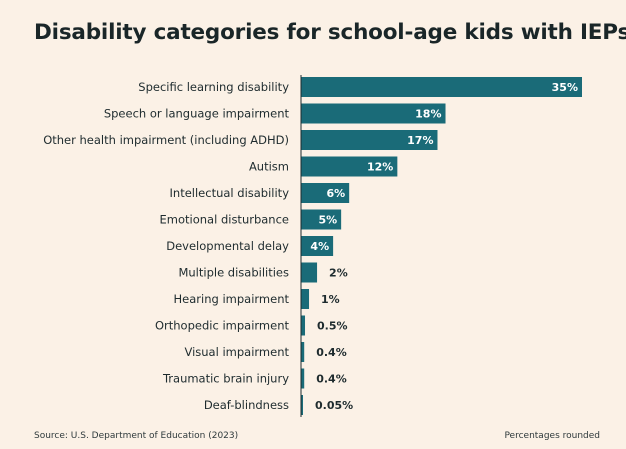 Image resolution: width=626 pixels, height=449 pixels. I want to click on value-label: 5%, so click(327, 220).